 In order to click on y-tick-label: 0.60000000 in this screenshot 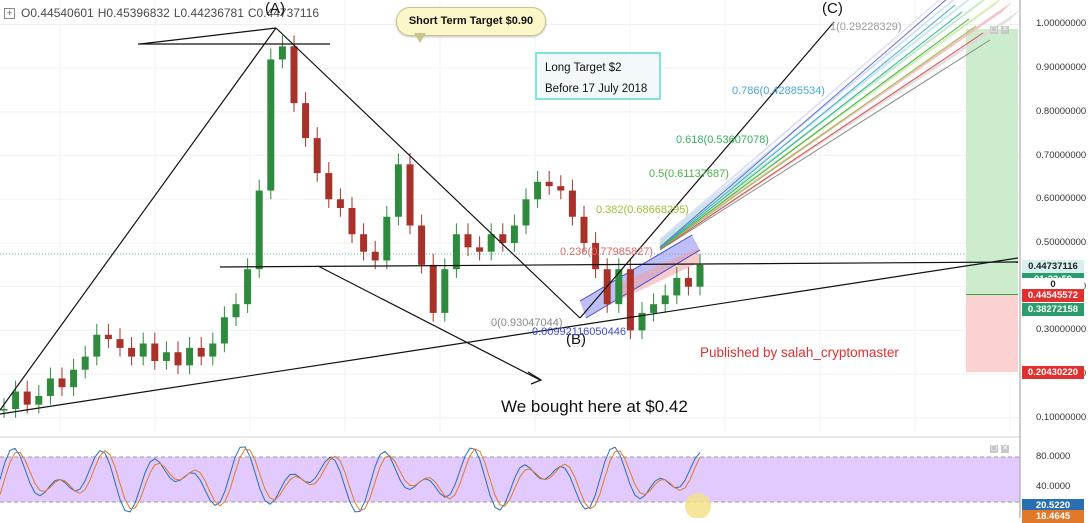, I will do `click(1061, 199)`.